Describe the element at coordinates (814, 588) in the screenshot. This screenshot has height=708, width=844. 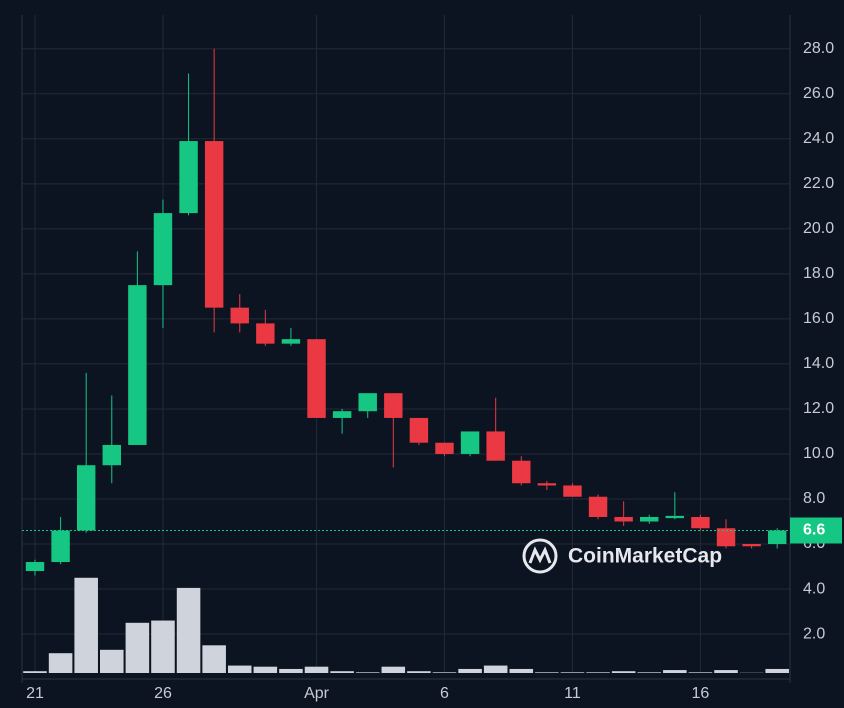
I see `y-tick-label: 4.0` at that location.